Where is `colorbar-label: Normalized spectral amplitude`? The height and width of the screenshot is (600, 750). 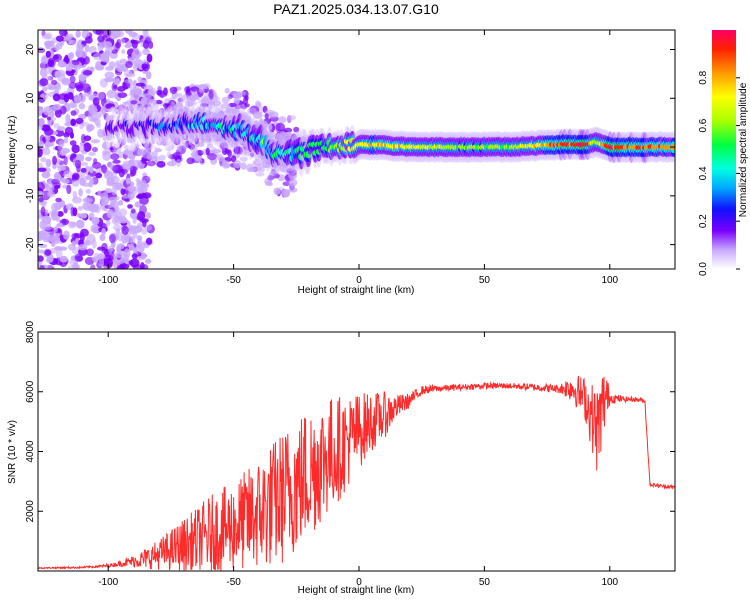
colorbar-label: Normalized spectral amplitude is located at coordinates (743, 149).